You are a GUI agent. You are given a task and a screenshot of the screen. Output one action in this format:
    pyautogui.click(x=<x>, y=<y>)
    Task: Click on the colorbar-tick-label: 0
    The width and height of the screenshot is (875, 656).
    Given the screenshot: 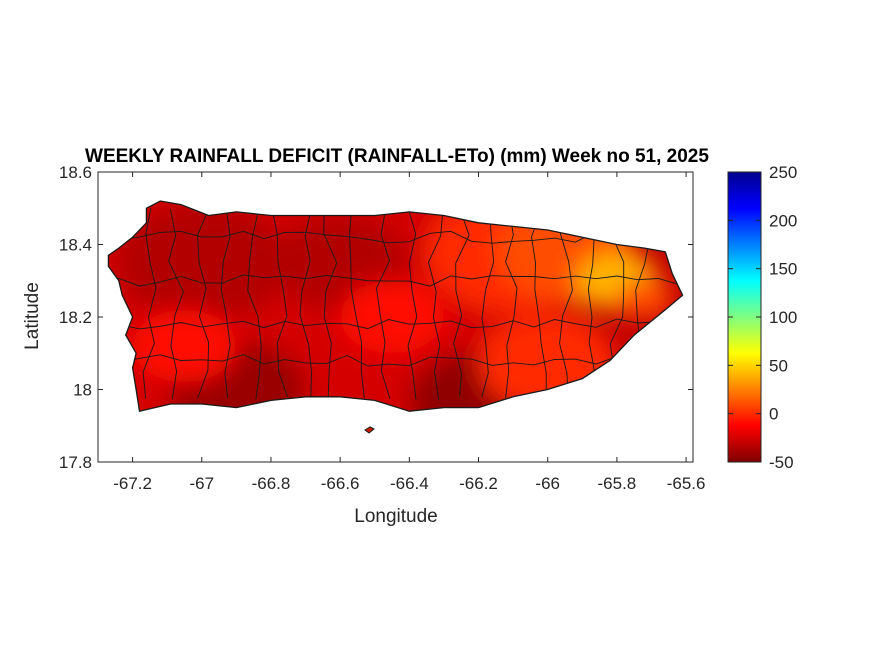 What is the action you would take?
    pyautogui.click(x=773, y=414)
    